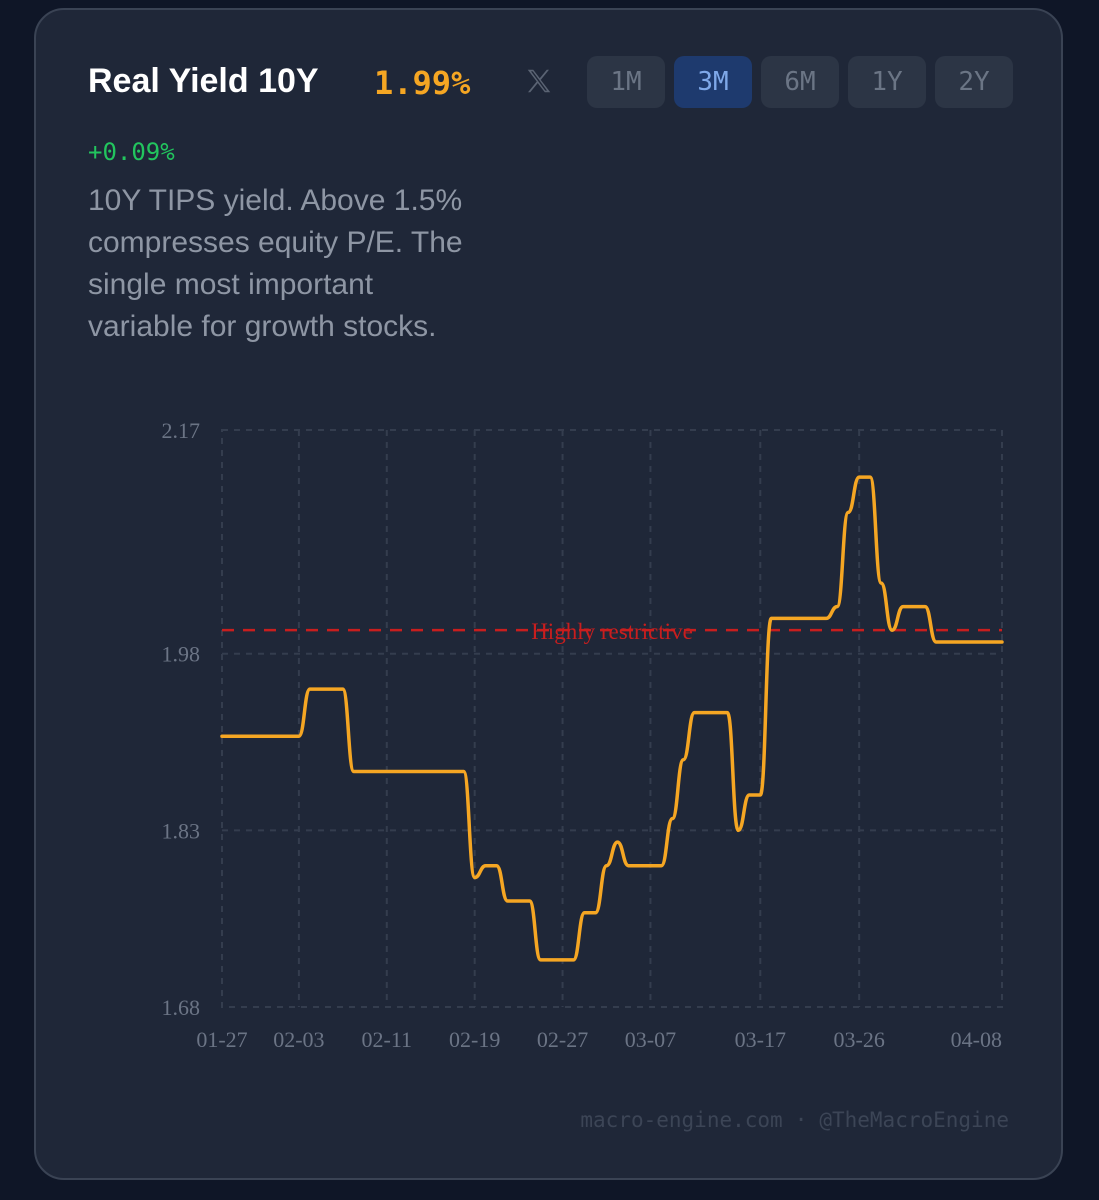 Image resolution: width=1099 pixels, height=1200 pixels. Describe the element at coordinates (760, 1039) in the screenshot. I see `x-tick-label: 03-17` at that location.